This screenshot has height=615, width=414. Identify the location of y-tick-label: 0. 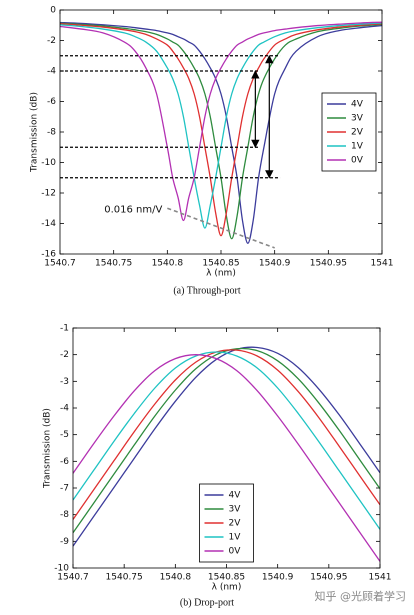
(53, 11).